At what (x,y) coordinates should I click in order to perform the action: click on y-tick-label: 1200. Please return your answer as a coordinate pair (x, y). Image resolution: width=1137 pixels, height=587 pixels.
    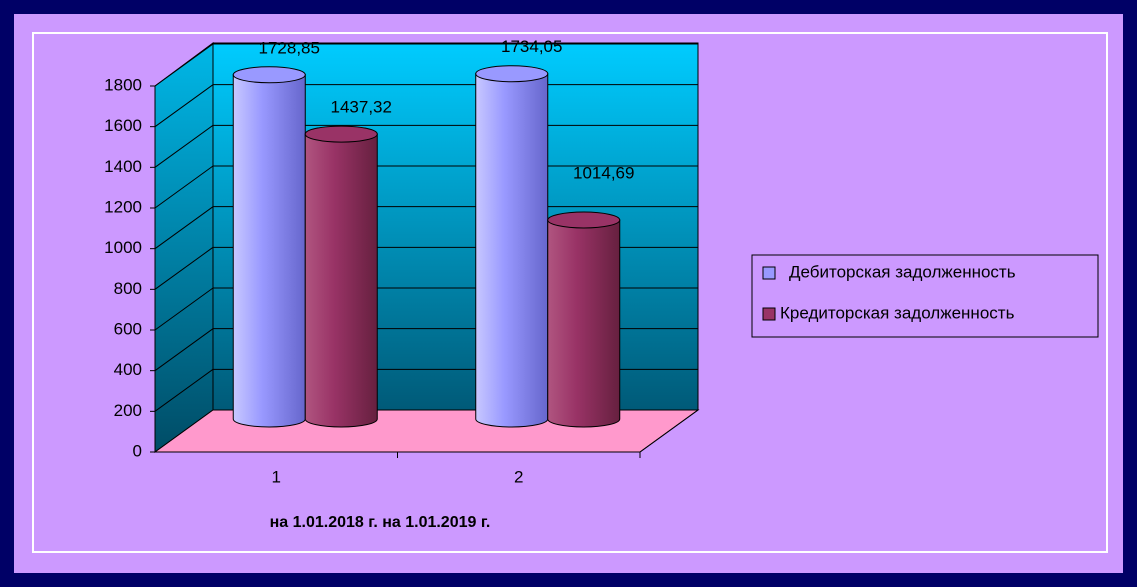
    Looking at the image, I should click on (123, 206).